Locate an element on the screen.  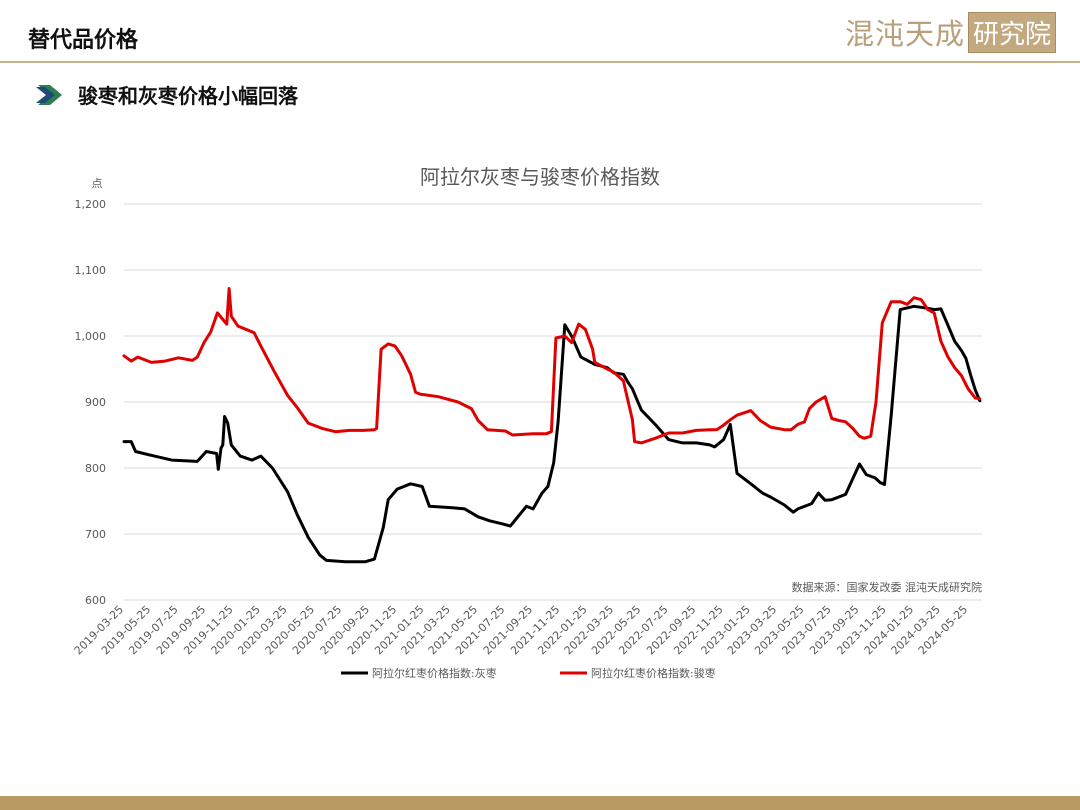
header-divider is located at coordinates (540, 62).